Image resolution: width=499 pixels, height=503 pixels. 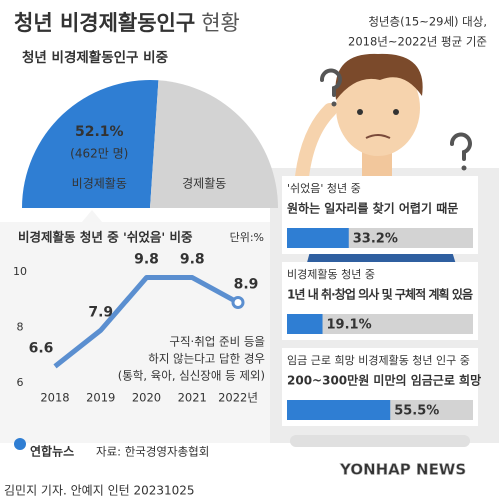 I want to click on data-label: 7.9, so click(x=100, y=312).